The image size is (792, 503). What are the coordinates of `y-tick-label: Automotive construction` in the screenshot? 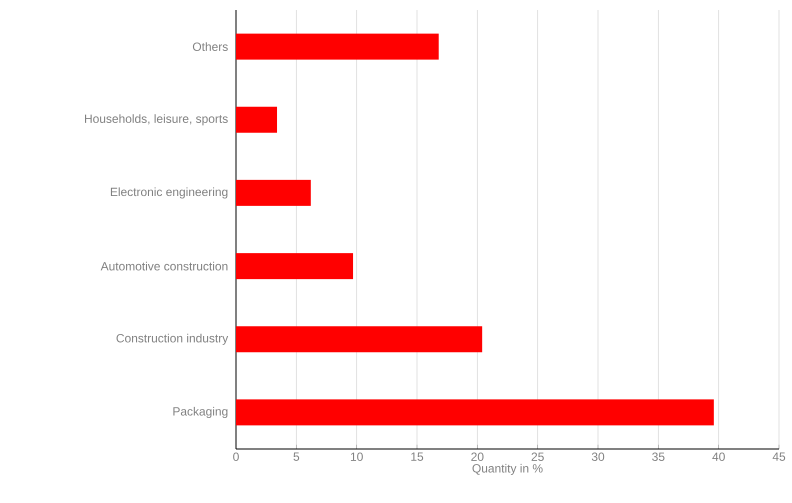 It's located at (164, 266).